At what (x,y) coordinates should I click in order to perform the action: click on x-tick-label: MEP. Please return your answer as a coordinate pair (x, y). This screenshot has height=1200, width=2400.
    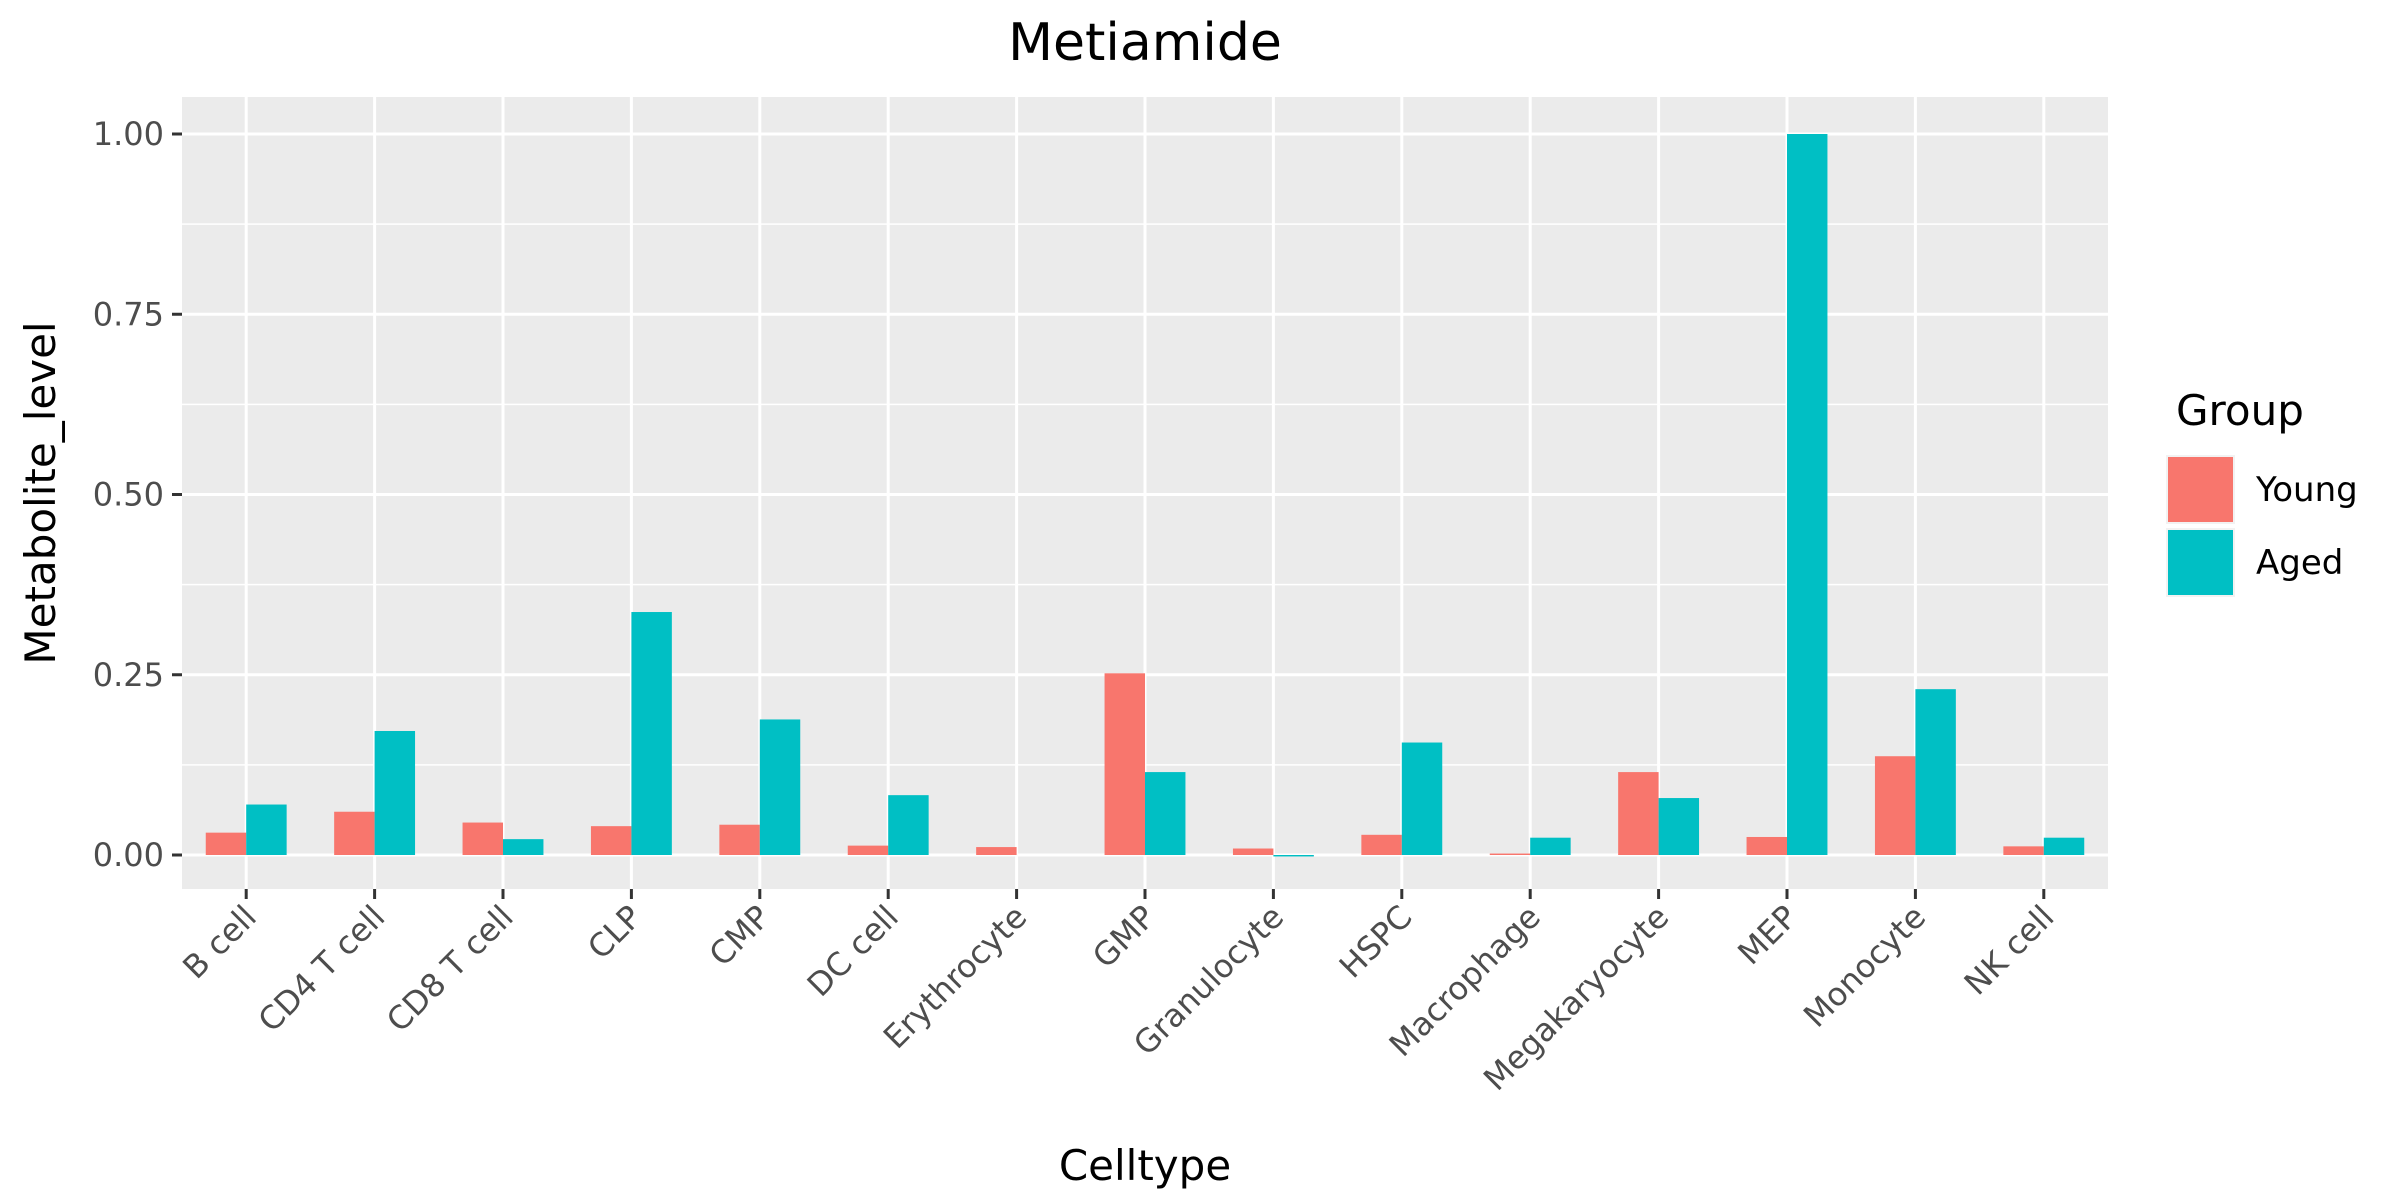
    Looking at the image, I should click on (1767, 935).